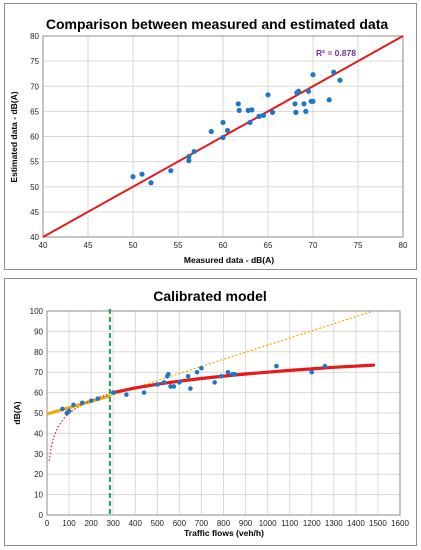 The image size is (421, 550). What do you see at coordinates (14, 136) in the screenshot?
I see `y-axis-label: Estimated data - dB(A)` at bounding box center [14, 136].